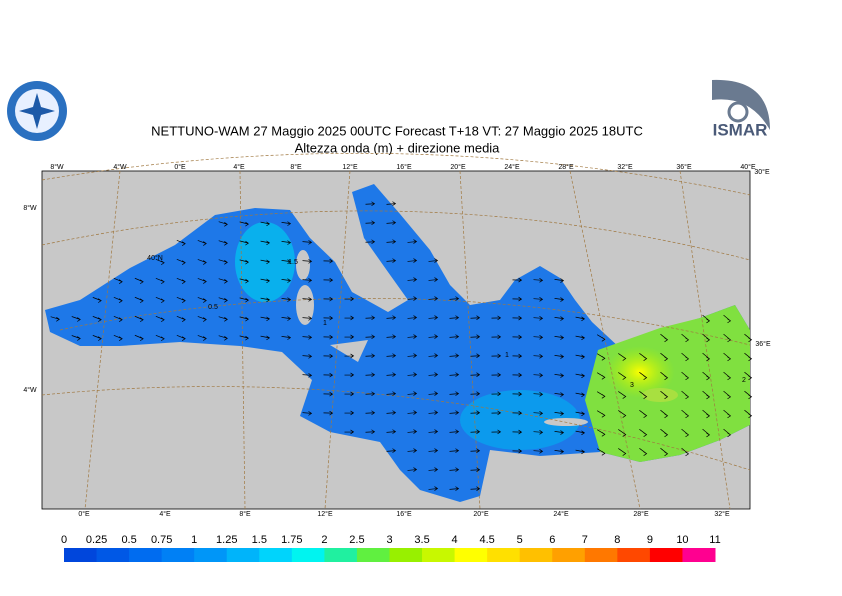 This screenshot has width=842, height=596. I want to click on colorbar-label: 7, so click(585, 540).